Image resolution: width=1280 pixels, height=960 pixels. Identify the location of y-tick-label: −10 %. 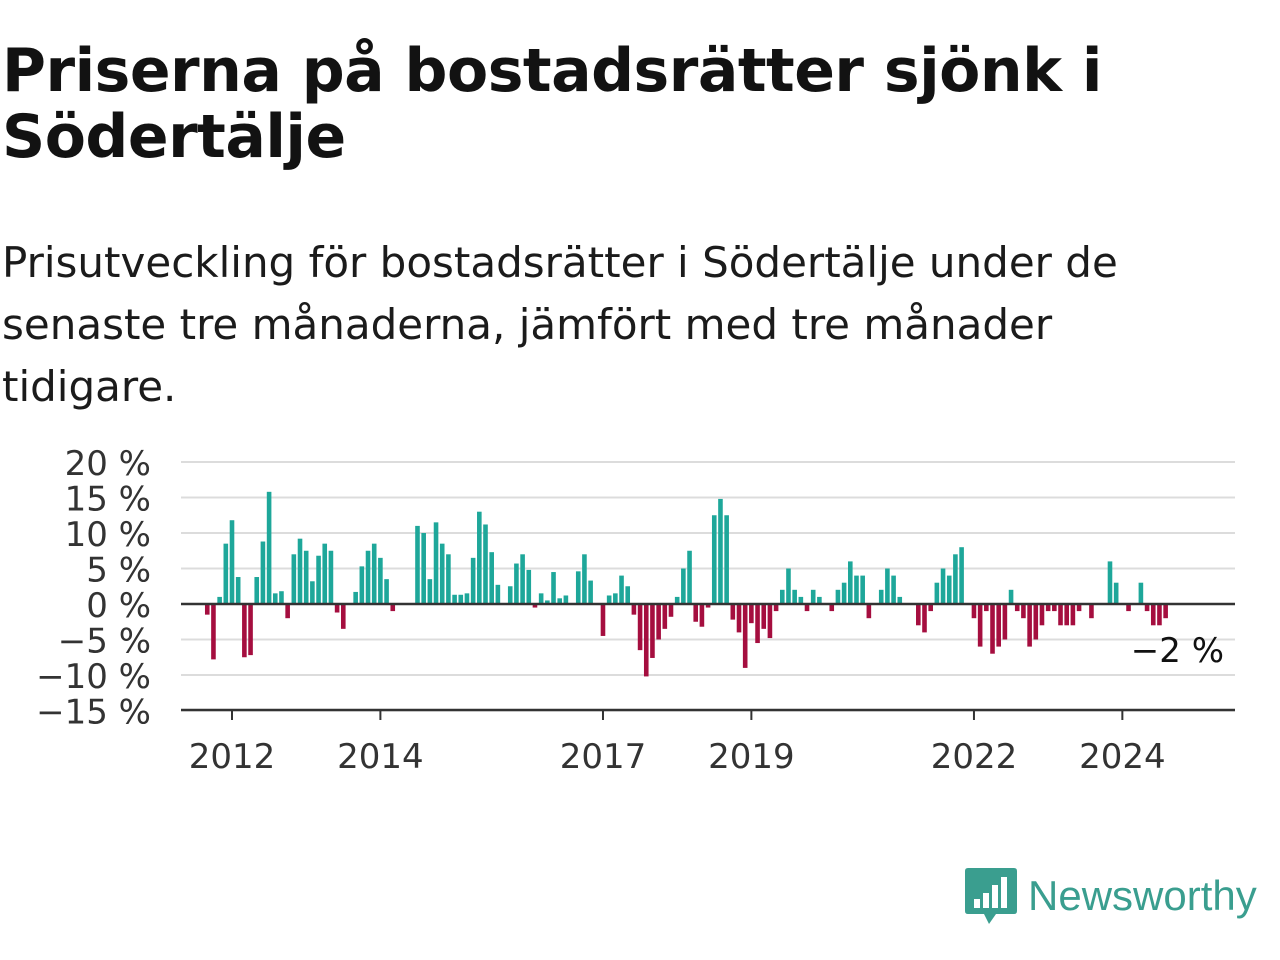
(93, 677).